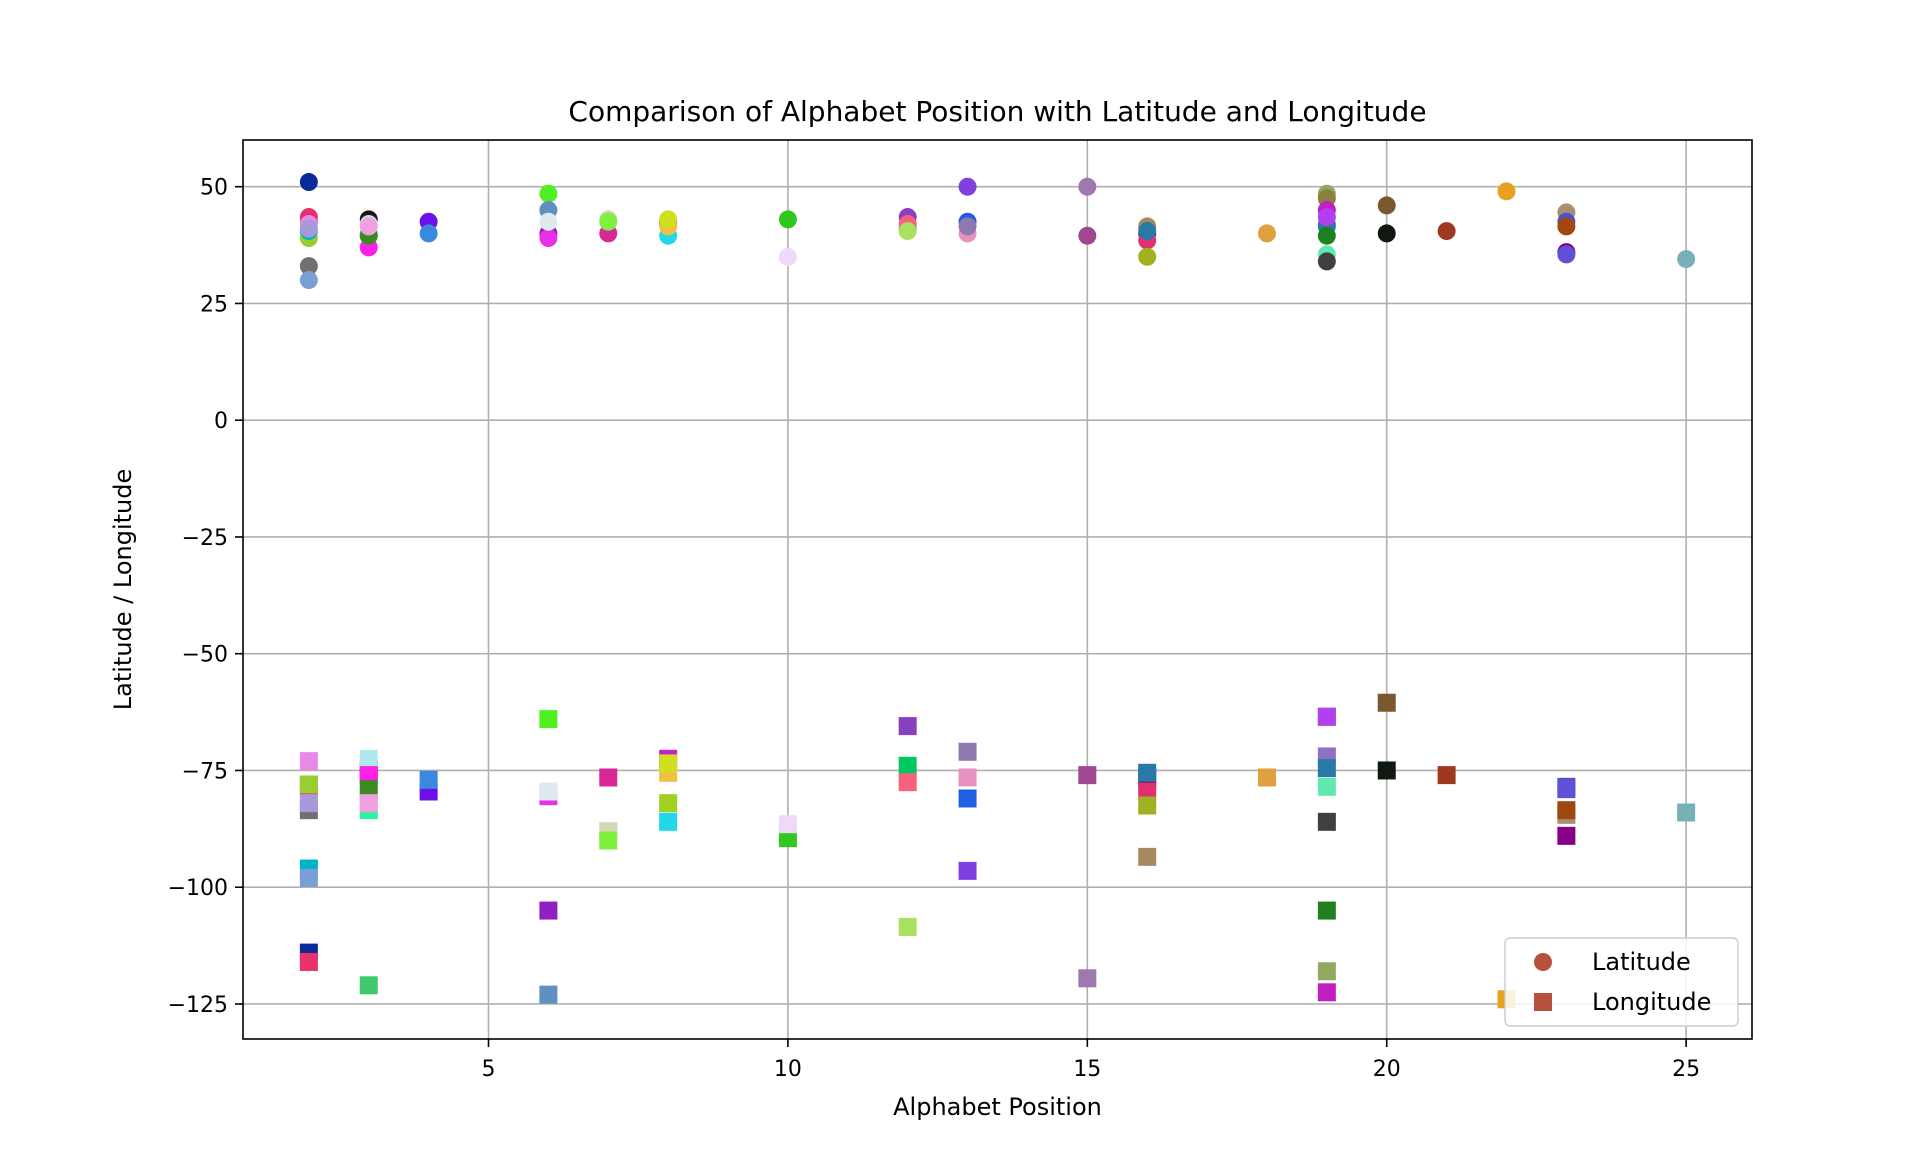 The width and height of the screenshot is (1920, 1152). Describe the element at coordinates (1387, 1069) in the screenshot. I see `x-tick-label: 20` at that location.